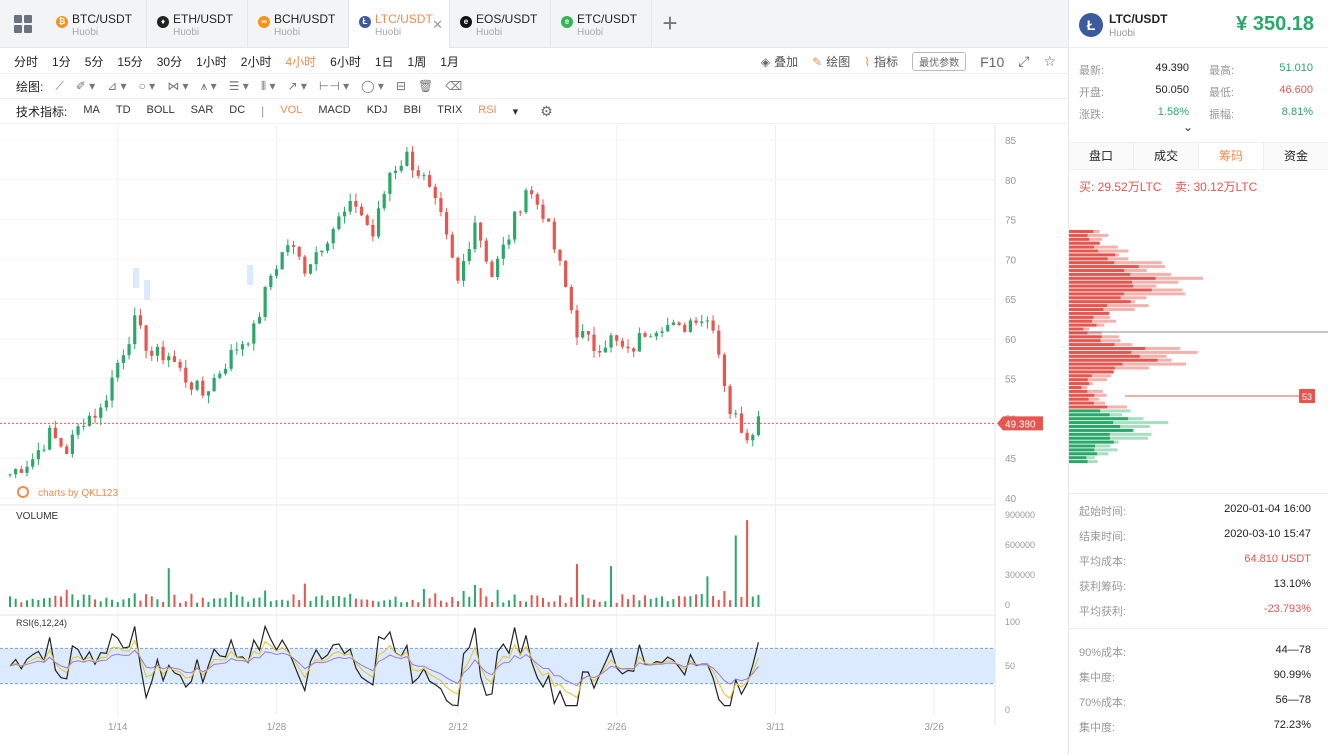  What do you see at coordinates (202, 110) in the screenshot?
I see `indicator-sar: SAR` at bounding box center [202, 110].